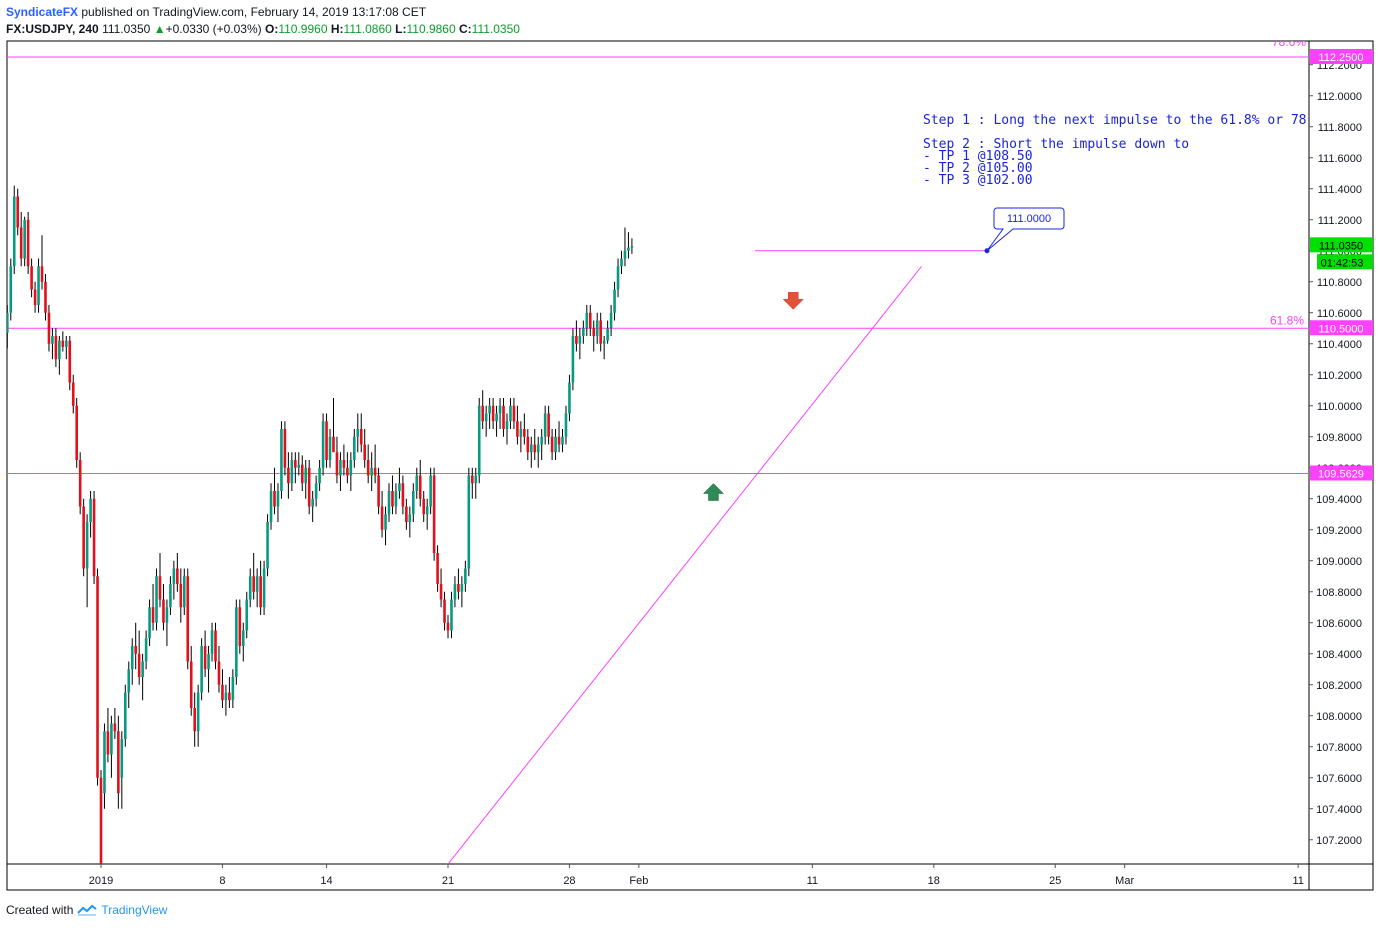  Describe the element at coordinates (1289, 42) in the screenshot. I see `fib-top-tag: 78.6%` at that location.